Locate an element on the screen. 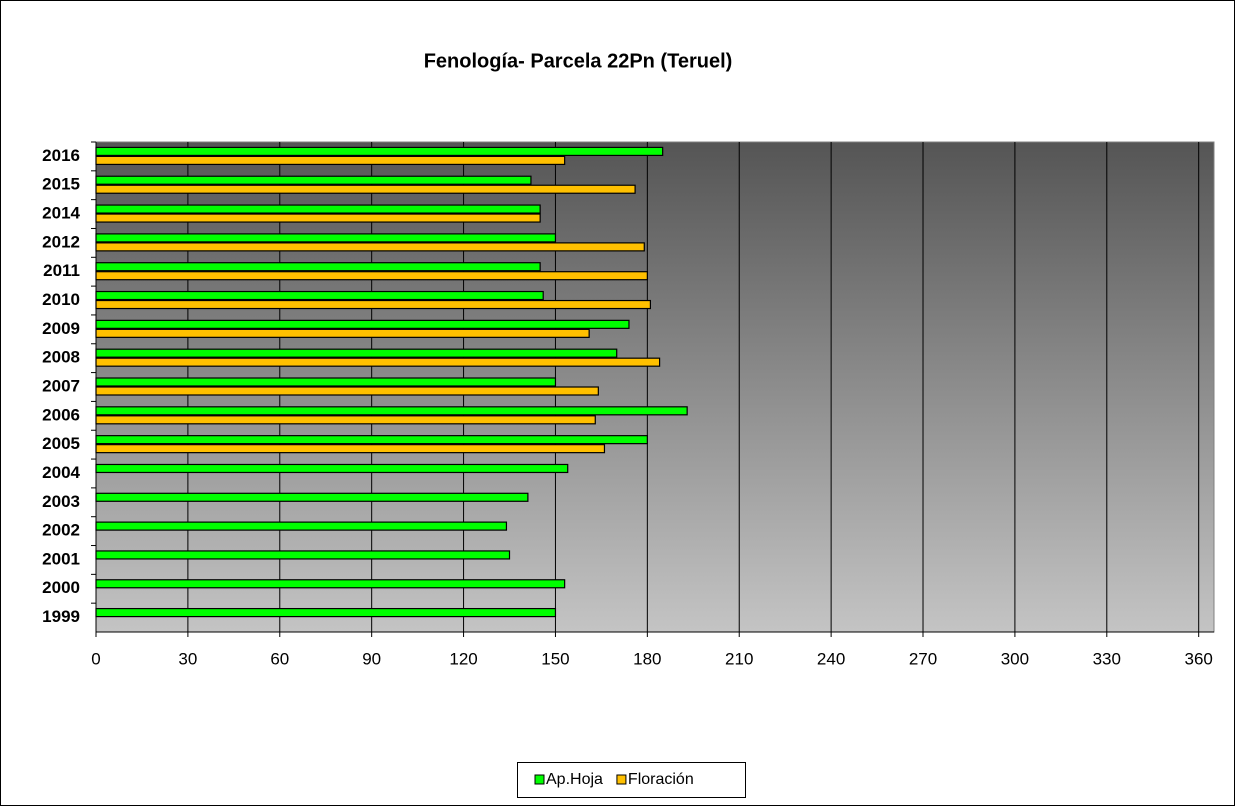 The height and width of the screenshot is (806, 1235). y-tick-label: 2002 is located at coordinates (61, 530).